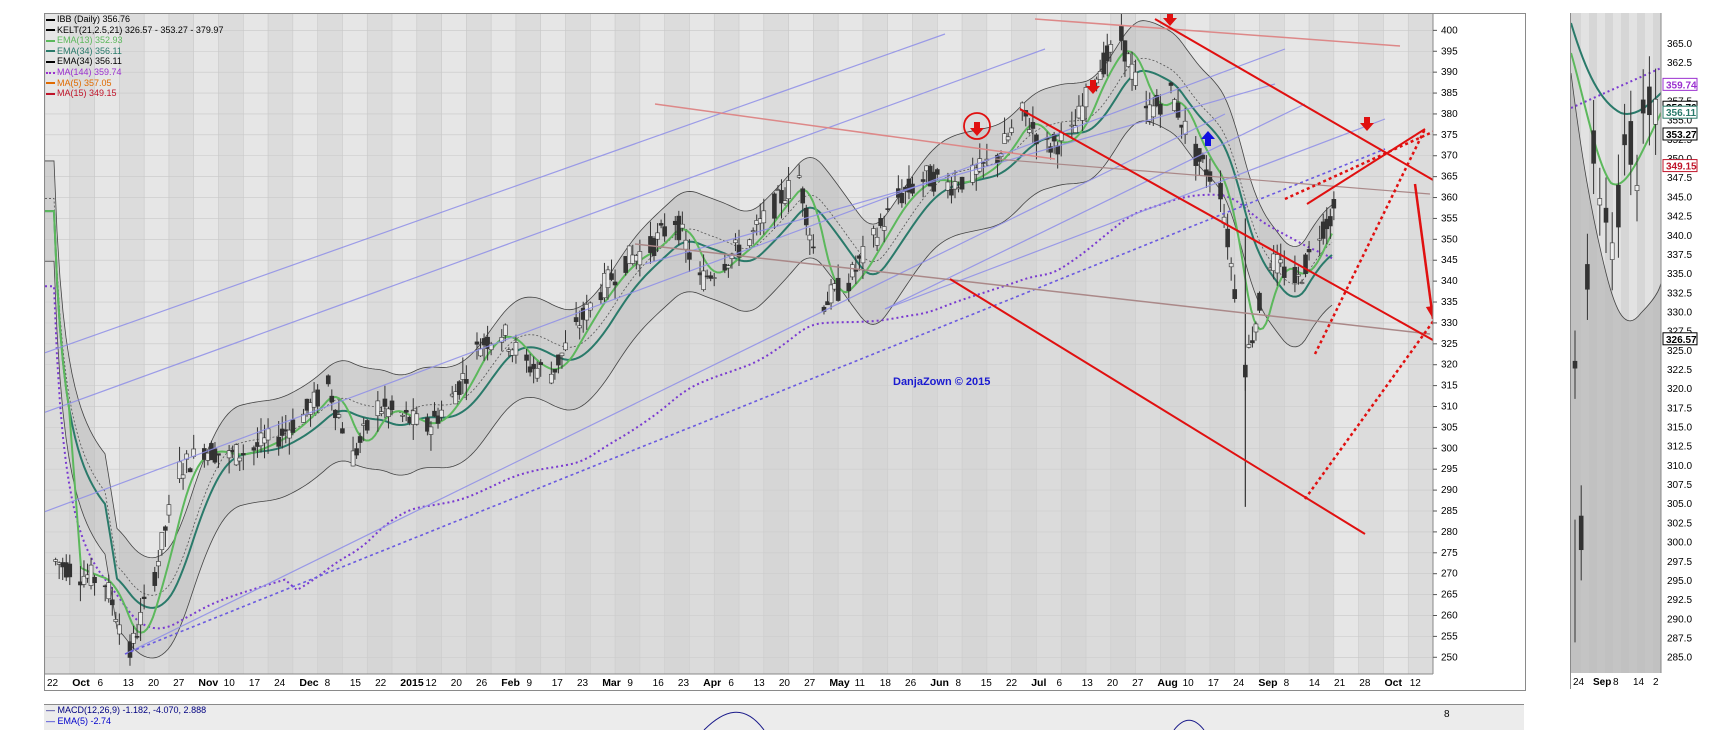  What do you see at coordinates (1679, 428) in the screenshot?
I see `side-y-tick-label: 315.0` at bounding box center [1679, 428].